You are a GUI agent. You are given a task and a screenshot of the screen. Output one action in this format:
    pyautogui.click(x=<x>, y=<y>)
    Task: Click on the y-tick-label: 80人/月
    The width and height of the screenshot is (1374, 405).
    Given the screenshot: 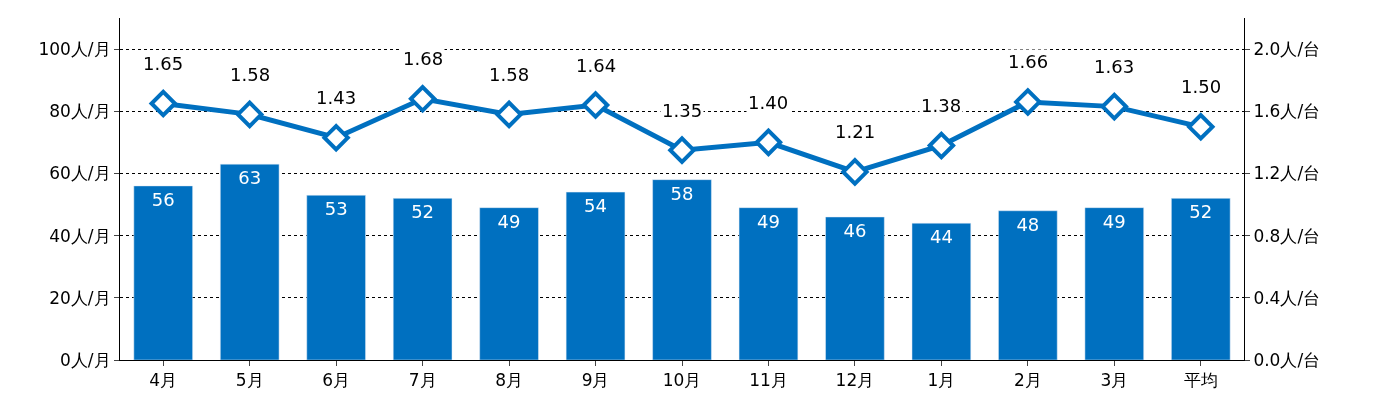 What is the action you would take?
    pyautogui.click(x=80, y=111)
    